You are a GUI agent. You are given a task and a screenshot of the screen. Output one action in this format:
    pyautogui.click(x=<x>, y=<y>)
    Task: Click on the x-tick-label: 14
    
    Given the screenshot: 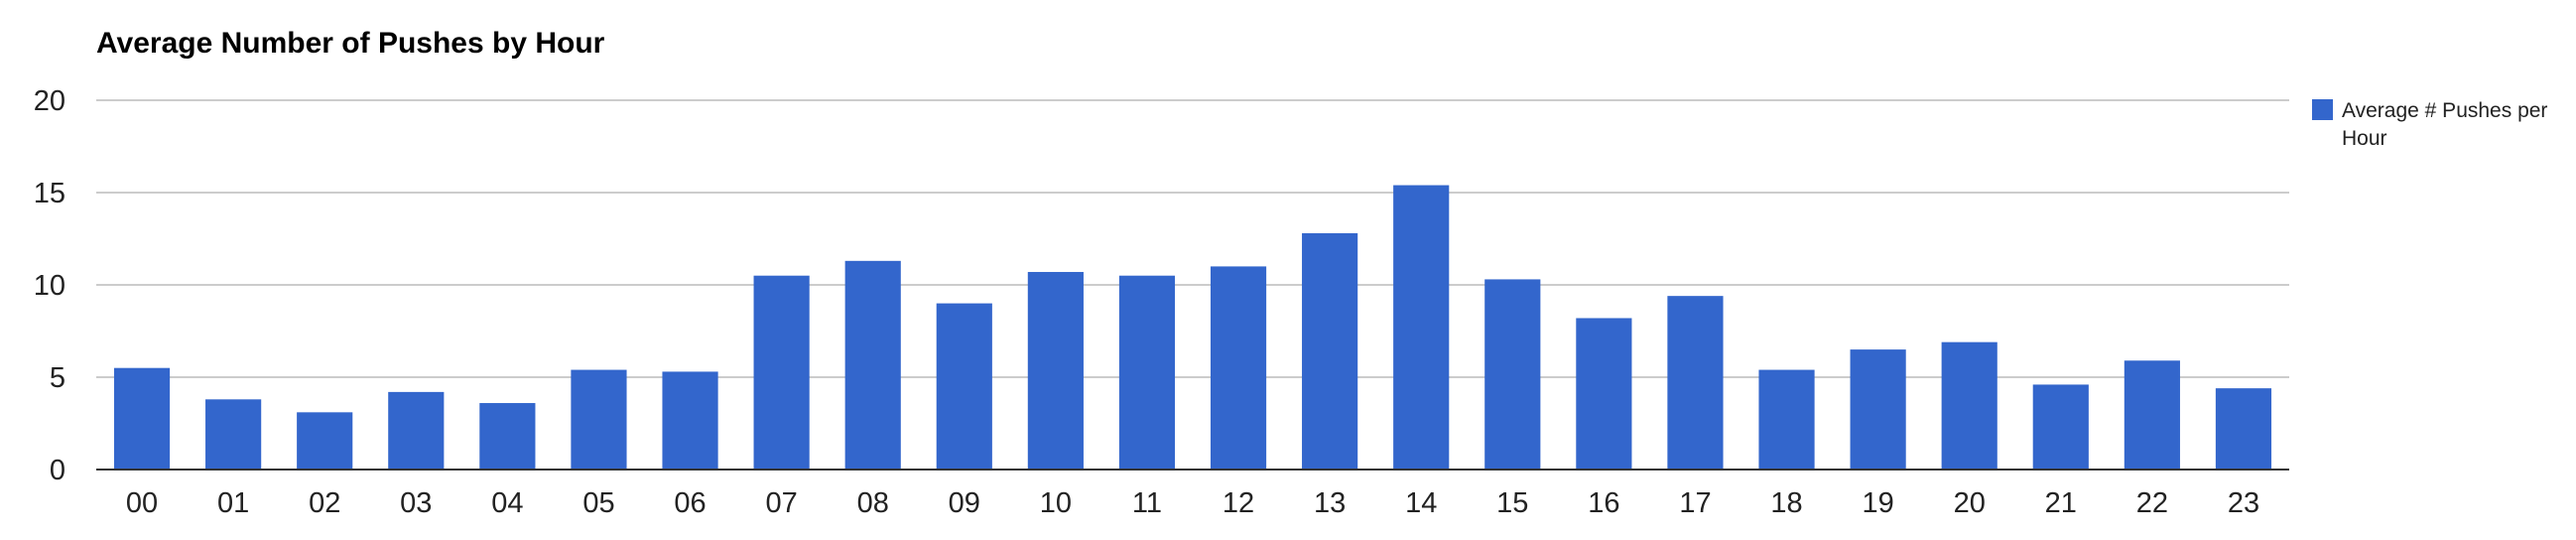 What is the action you would take?
    pyautogui.click(x=1421, y=503)
    